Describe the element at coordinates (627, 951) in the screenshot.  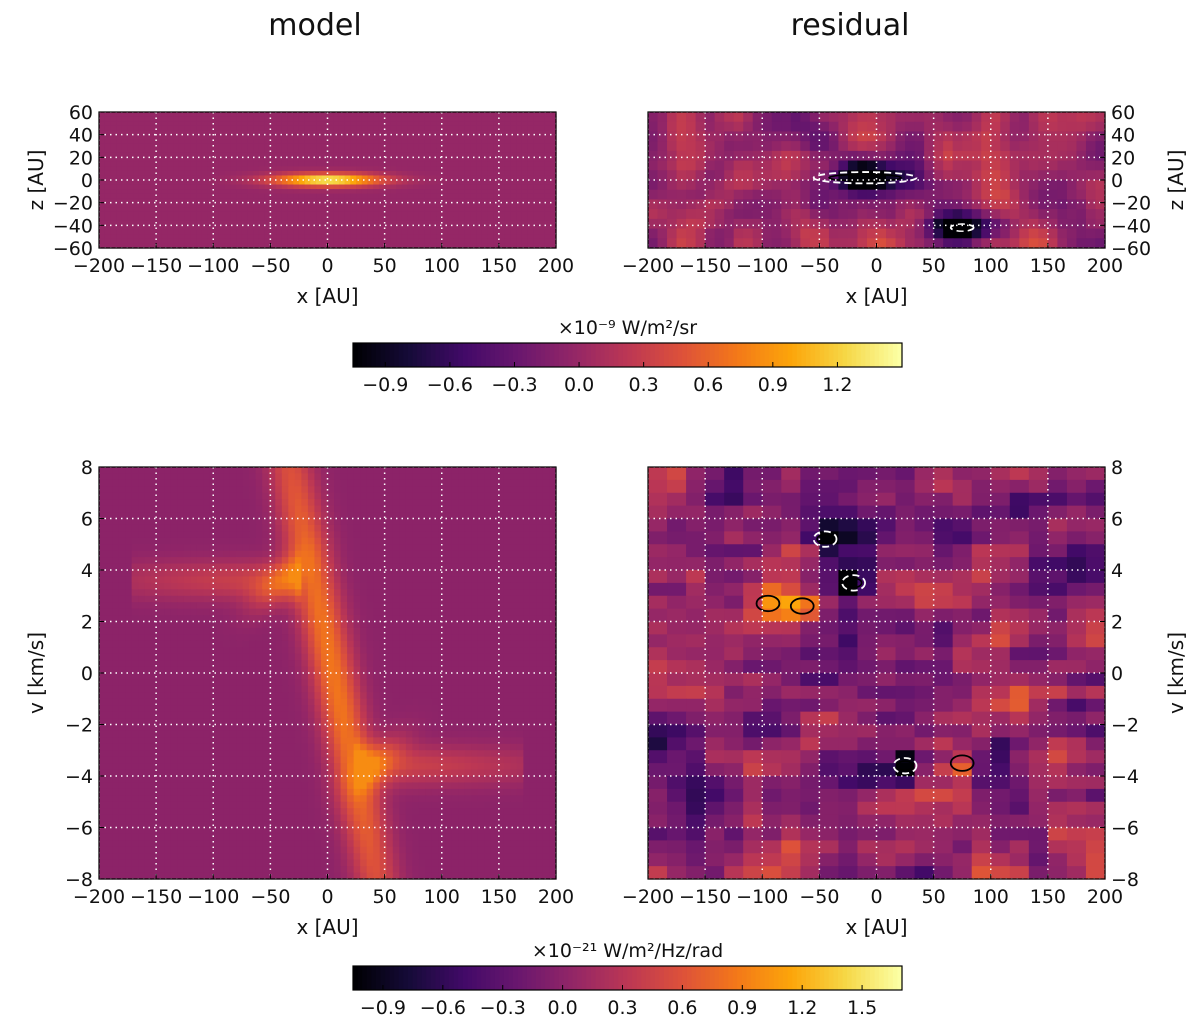
I see `colorbar-label: ×10⁻²¹ W/m²/Hz/rad` at that location.